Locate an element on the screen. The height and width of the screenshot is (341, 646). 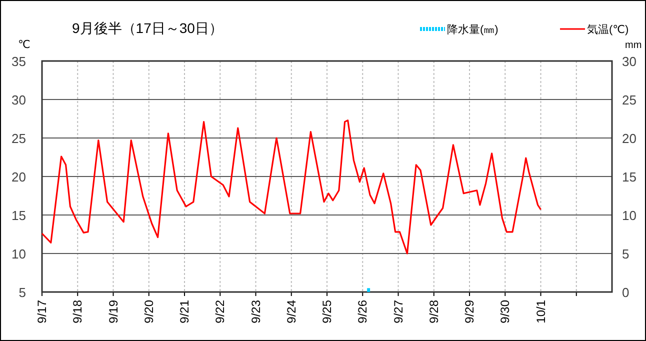
x-tick-label: 9/18 is located at coordinates (77, 312).